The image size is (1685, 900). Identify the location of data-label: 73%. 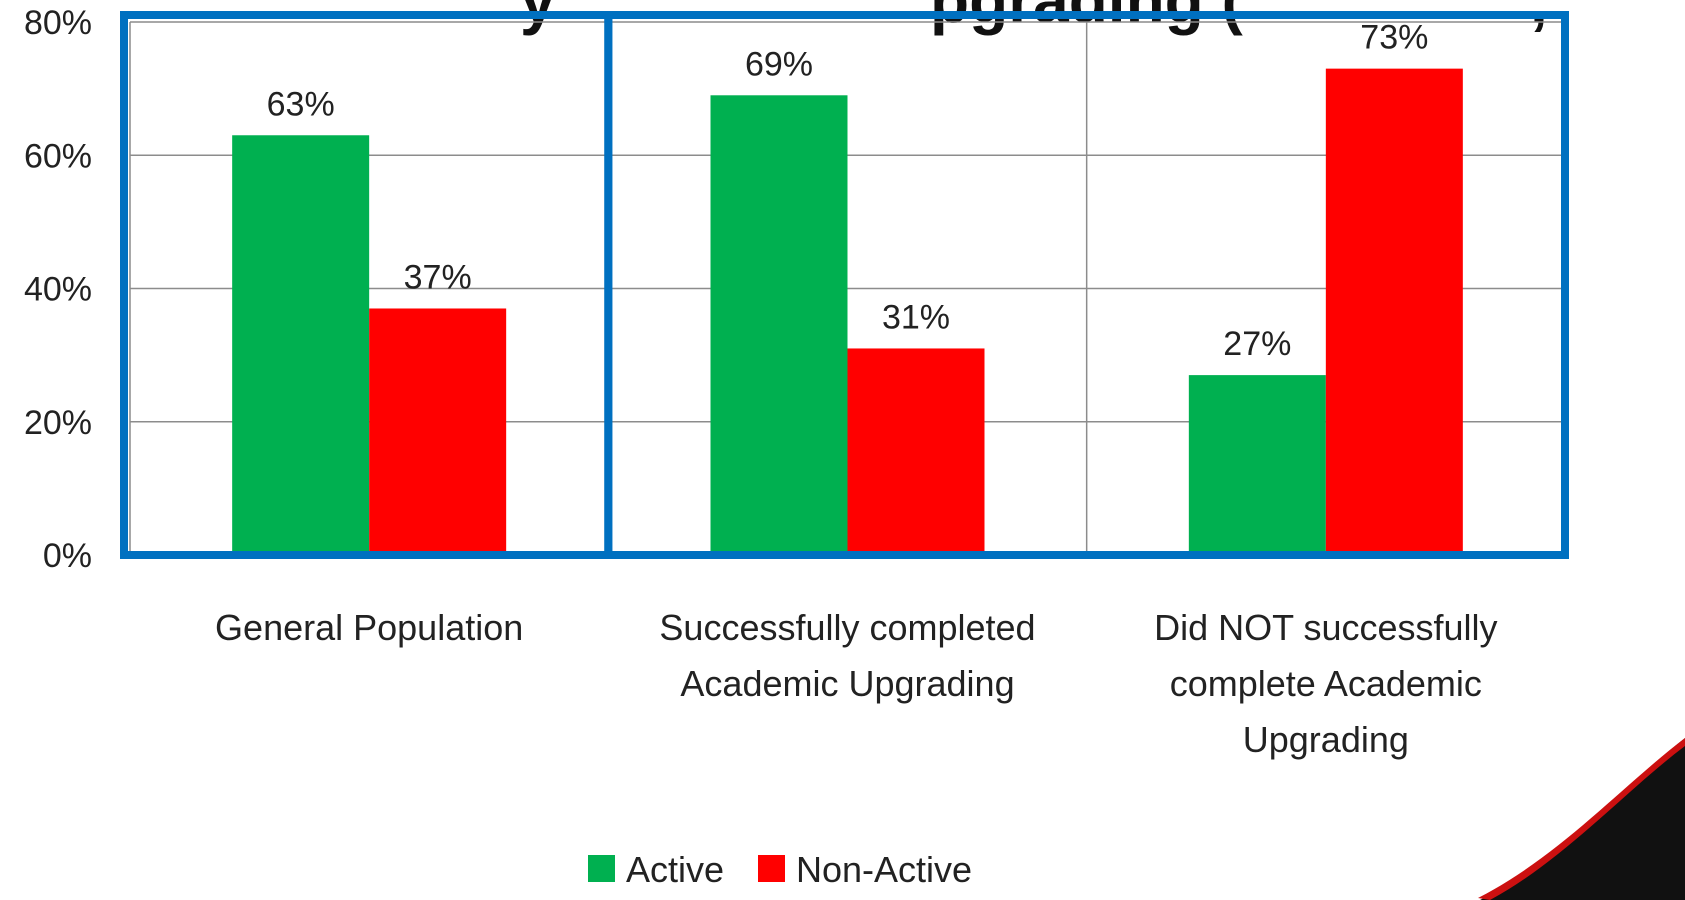
(1394, 38).